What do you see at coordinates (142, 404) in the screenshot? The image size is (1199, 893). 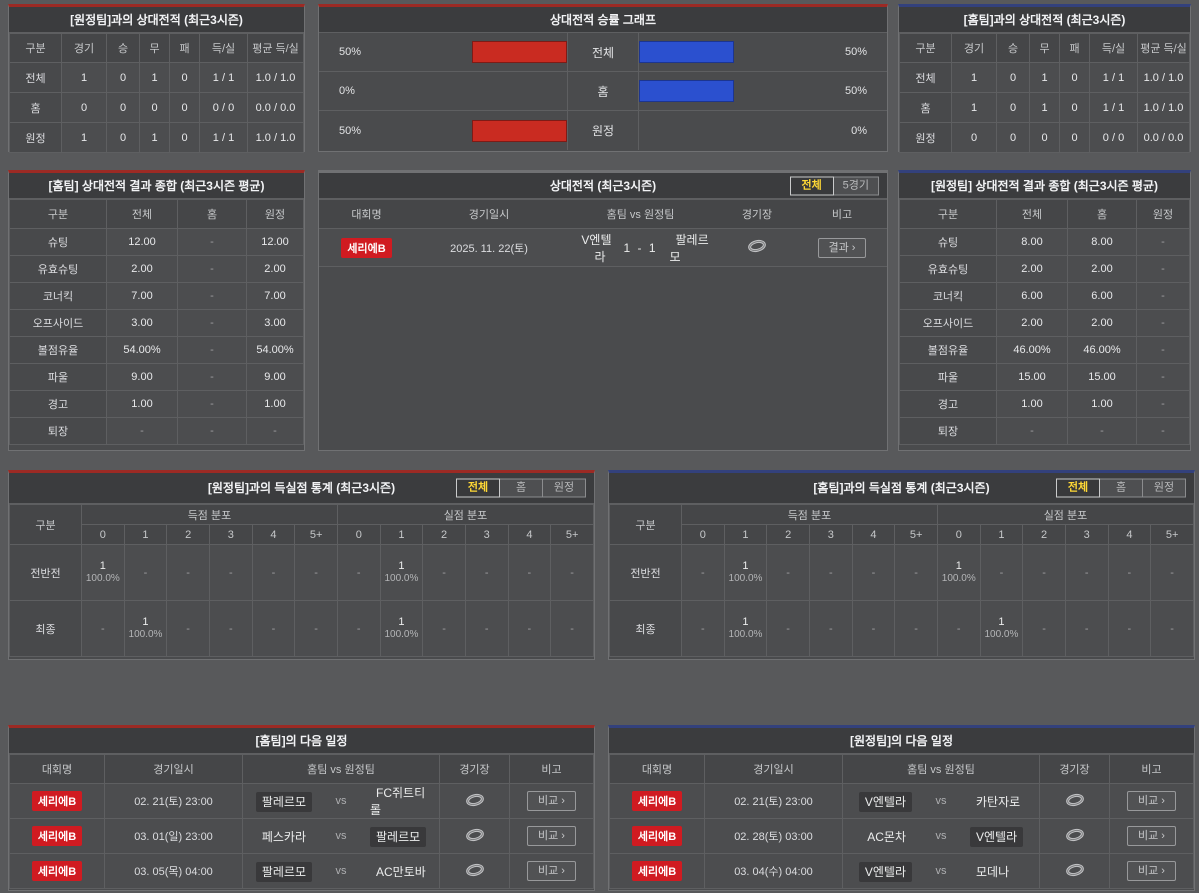 I see `cell-value: 1.00` at bounding box center [142, 404].